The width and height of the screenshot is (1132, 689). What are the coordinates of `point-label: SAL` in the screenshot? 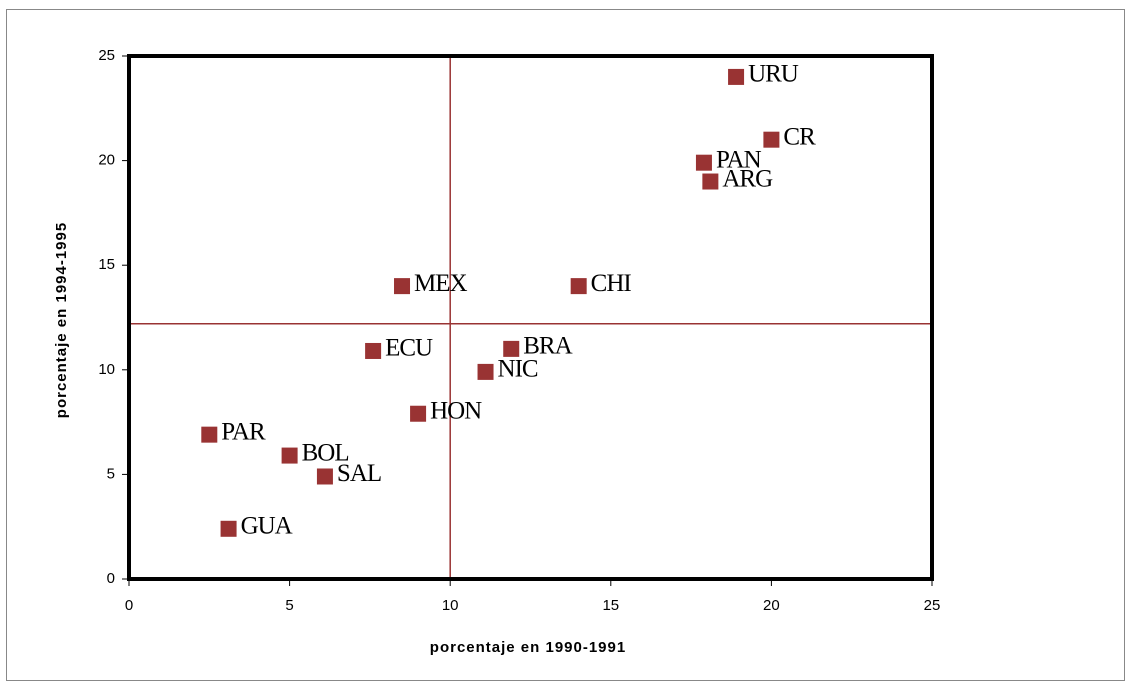 It's located at (359, 473).